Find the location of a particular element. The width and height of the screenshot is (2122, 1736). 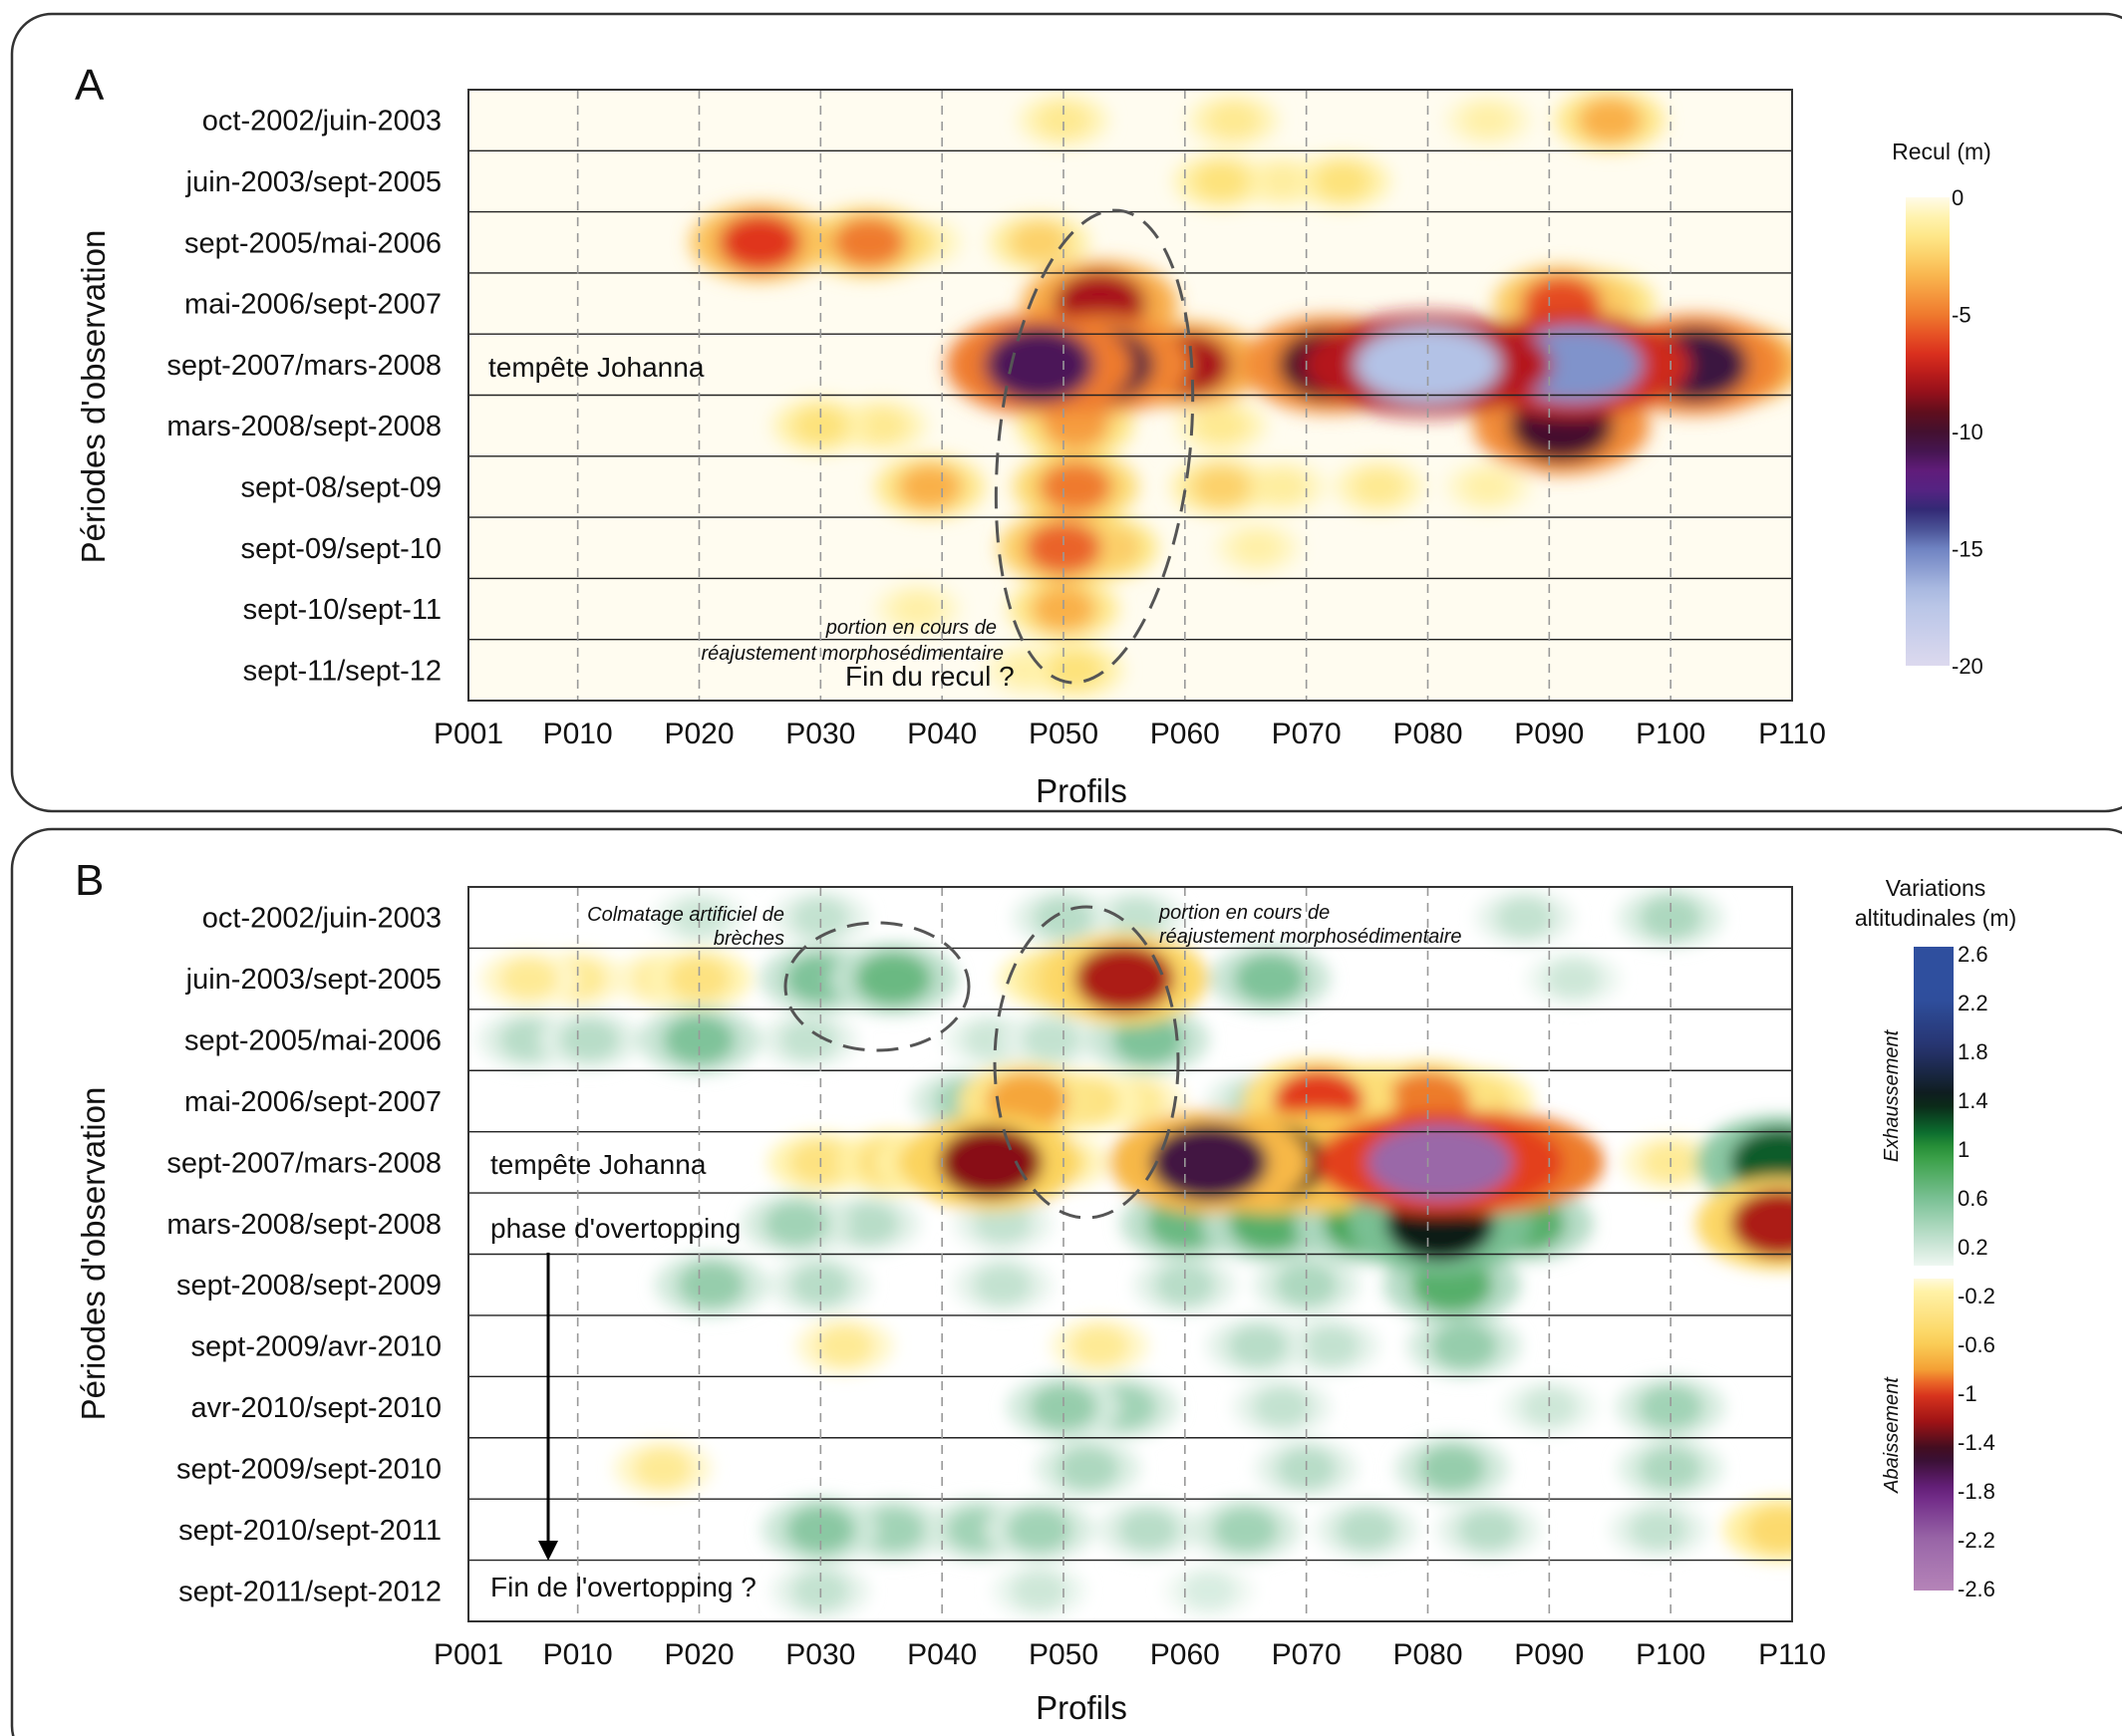

panel-b-annotation-colmatage-line2: brèches is located at coordinates (749, 939).